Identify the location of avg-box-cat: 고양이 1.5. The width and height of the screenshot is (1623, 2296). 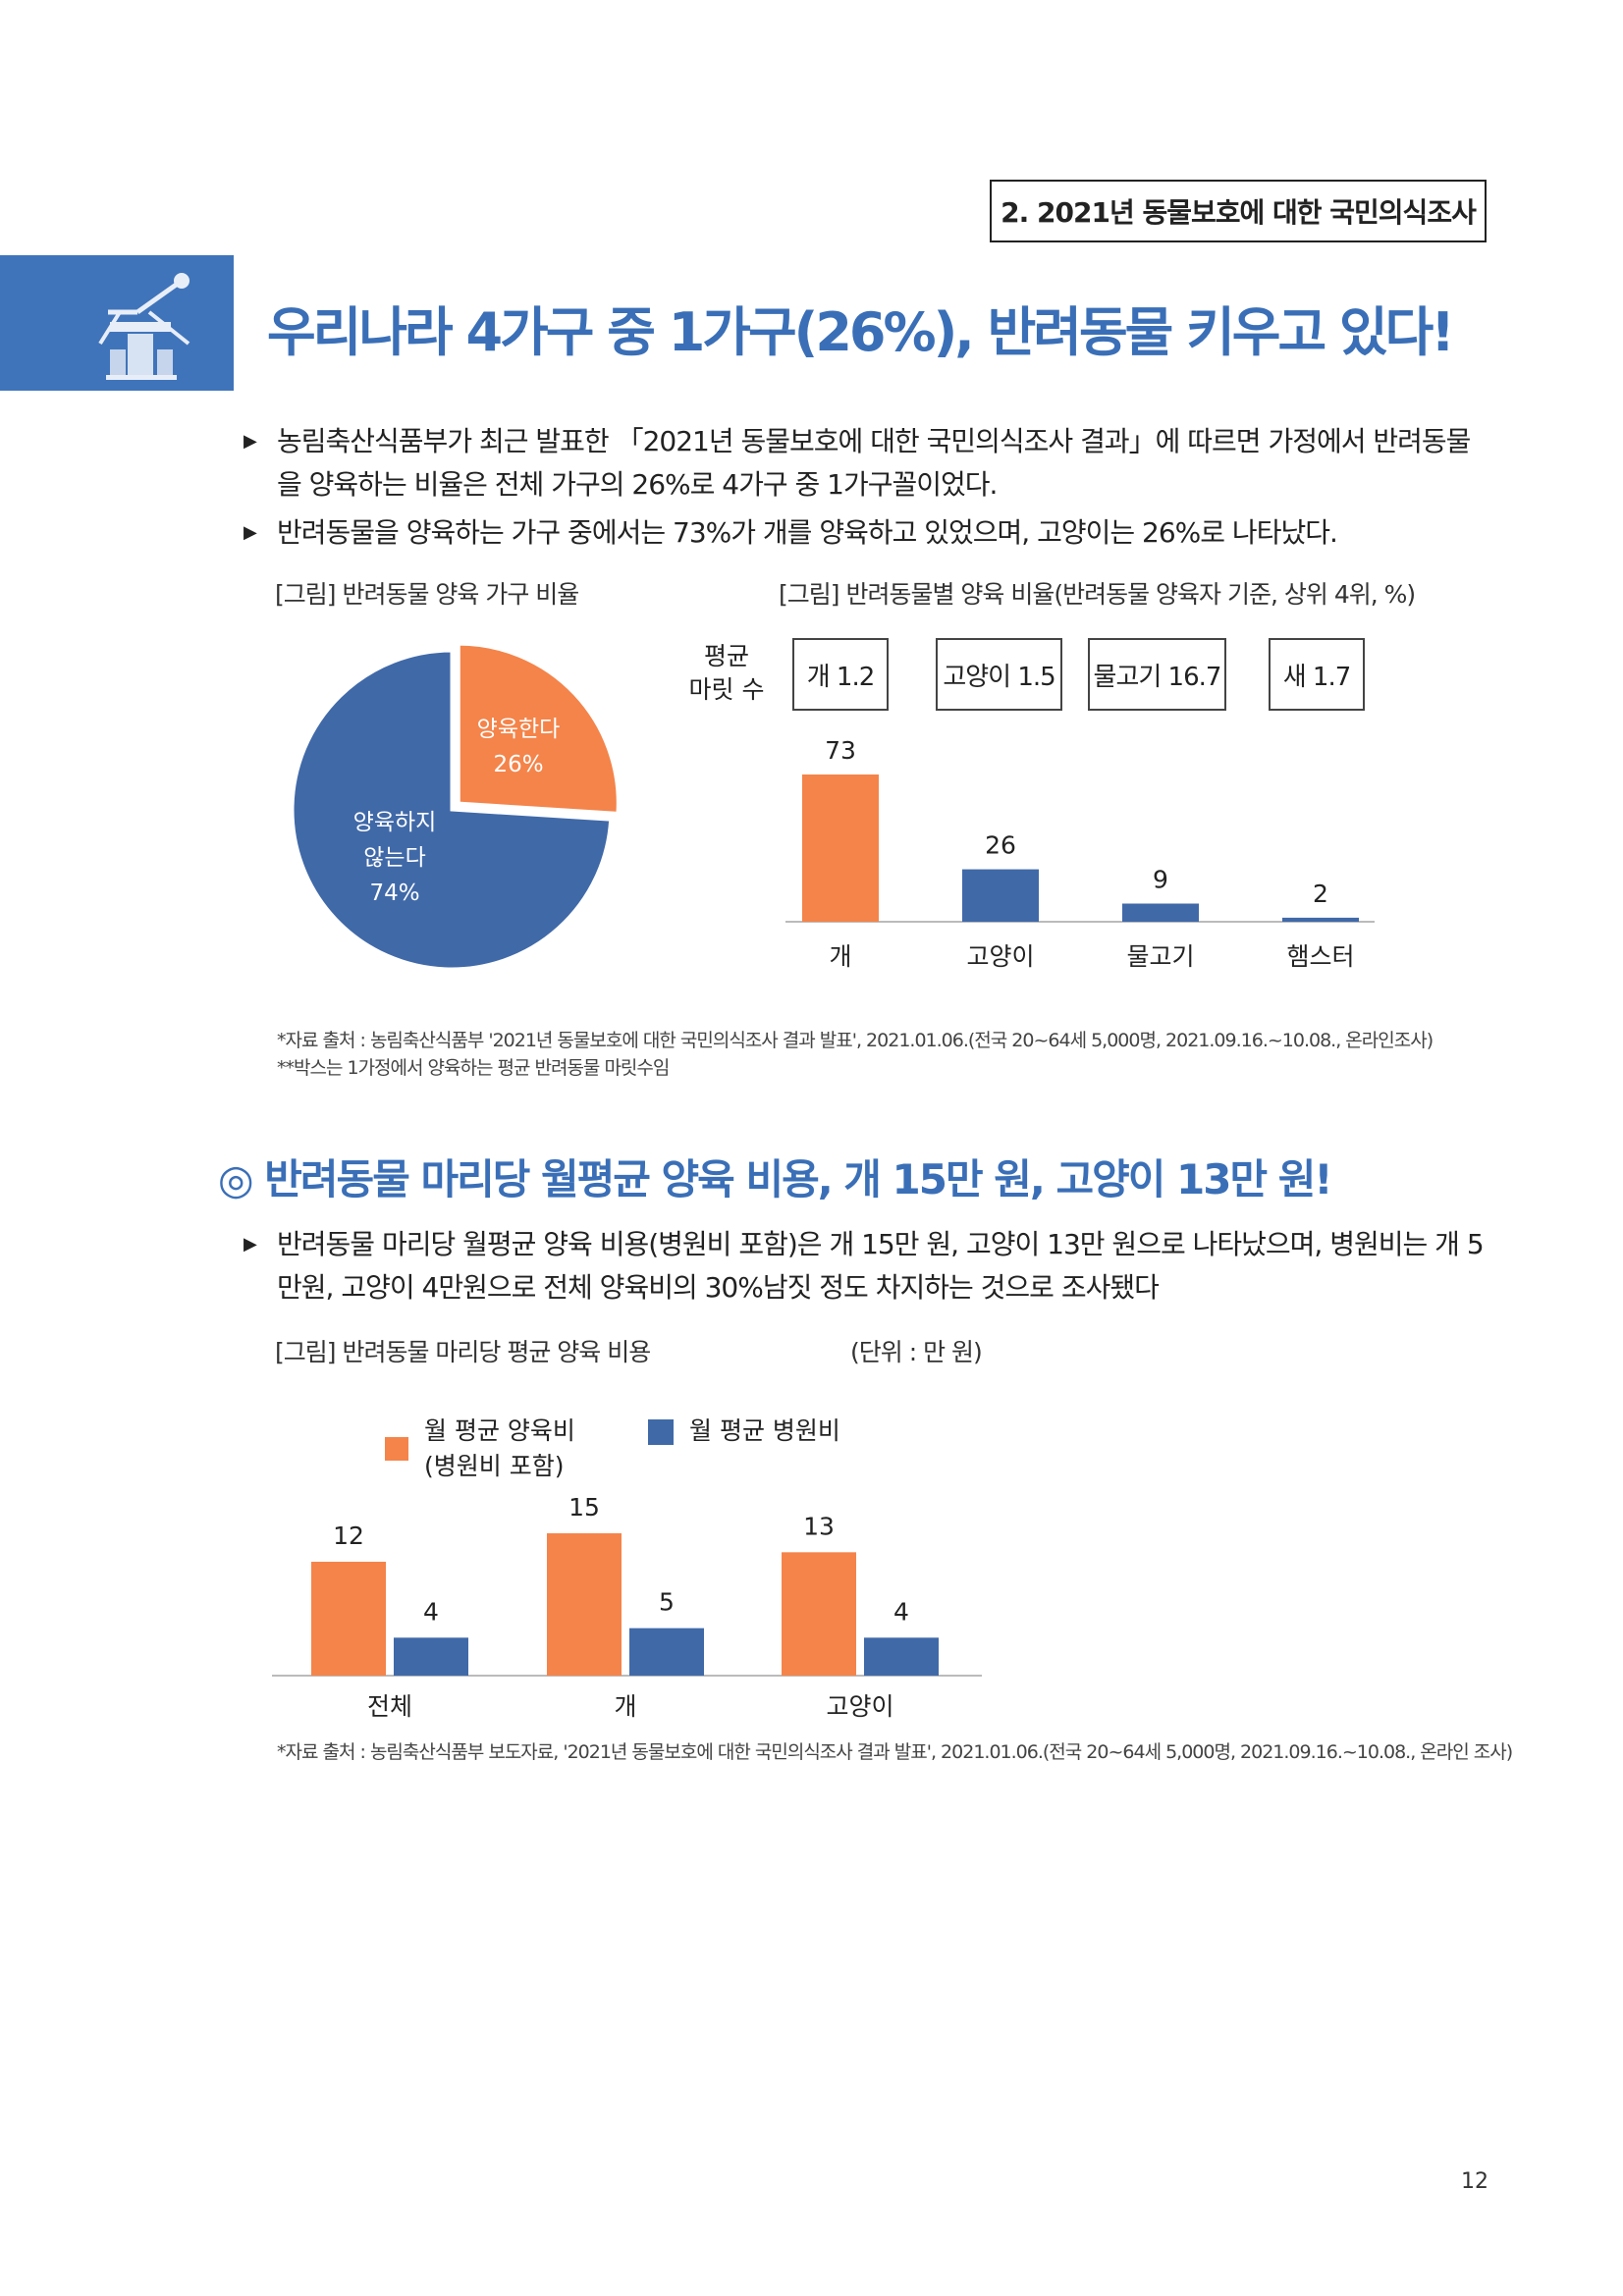
(999, 674).